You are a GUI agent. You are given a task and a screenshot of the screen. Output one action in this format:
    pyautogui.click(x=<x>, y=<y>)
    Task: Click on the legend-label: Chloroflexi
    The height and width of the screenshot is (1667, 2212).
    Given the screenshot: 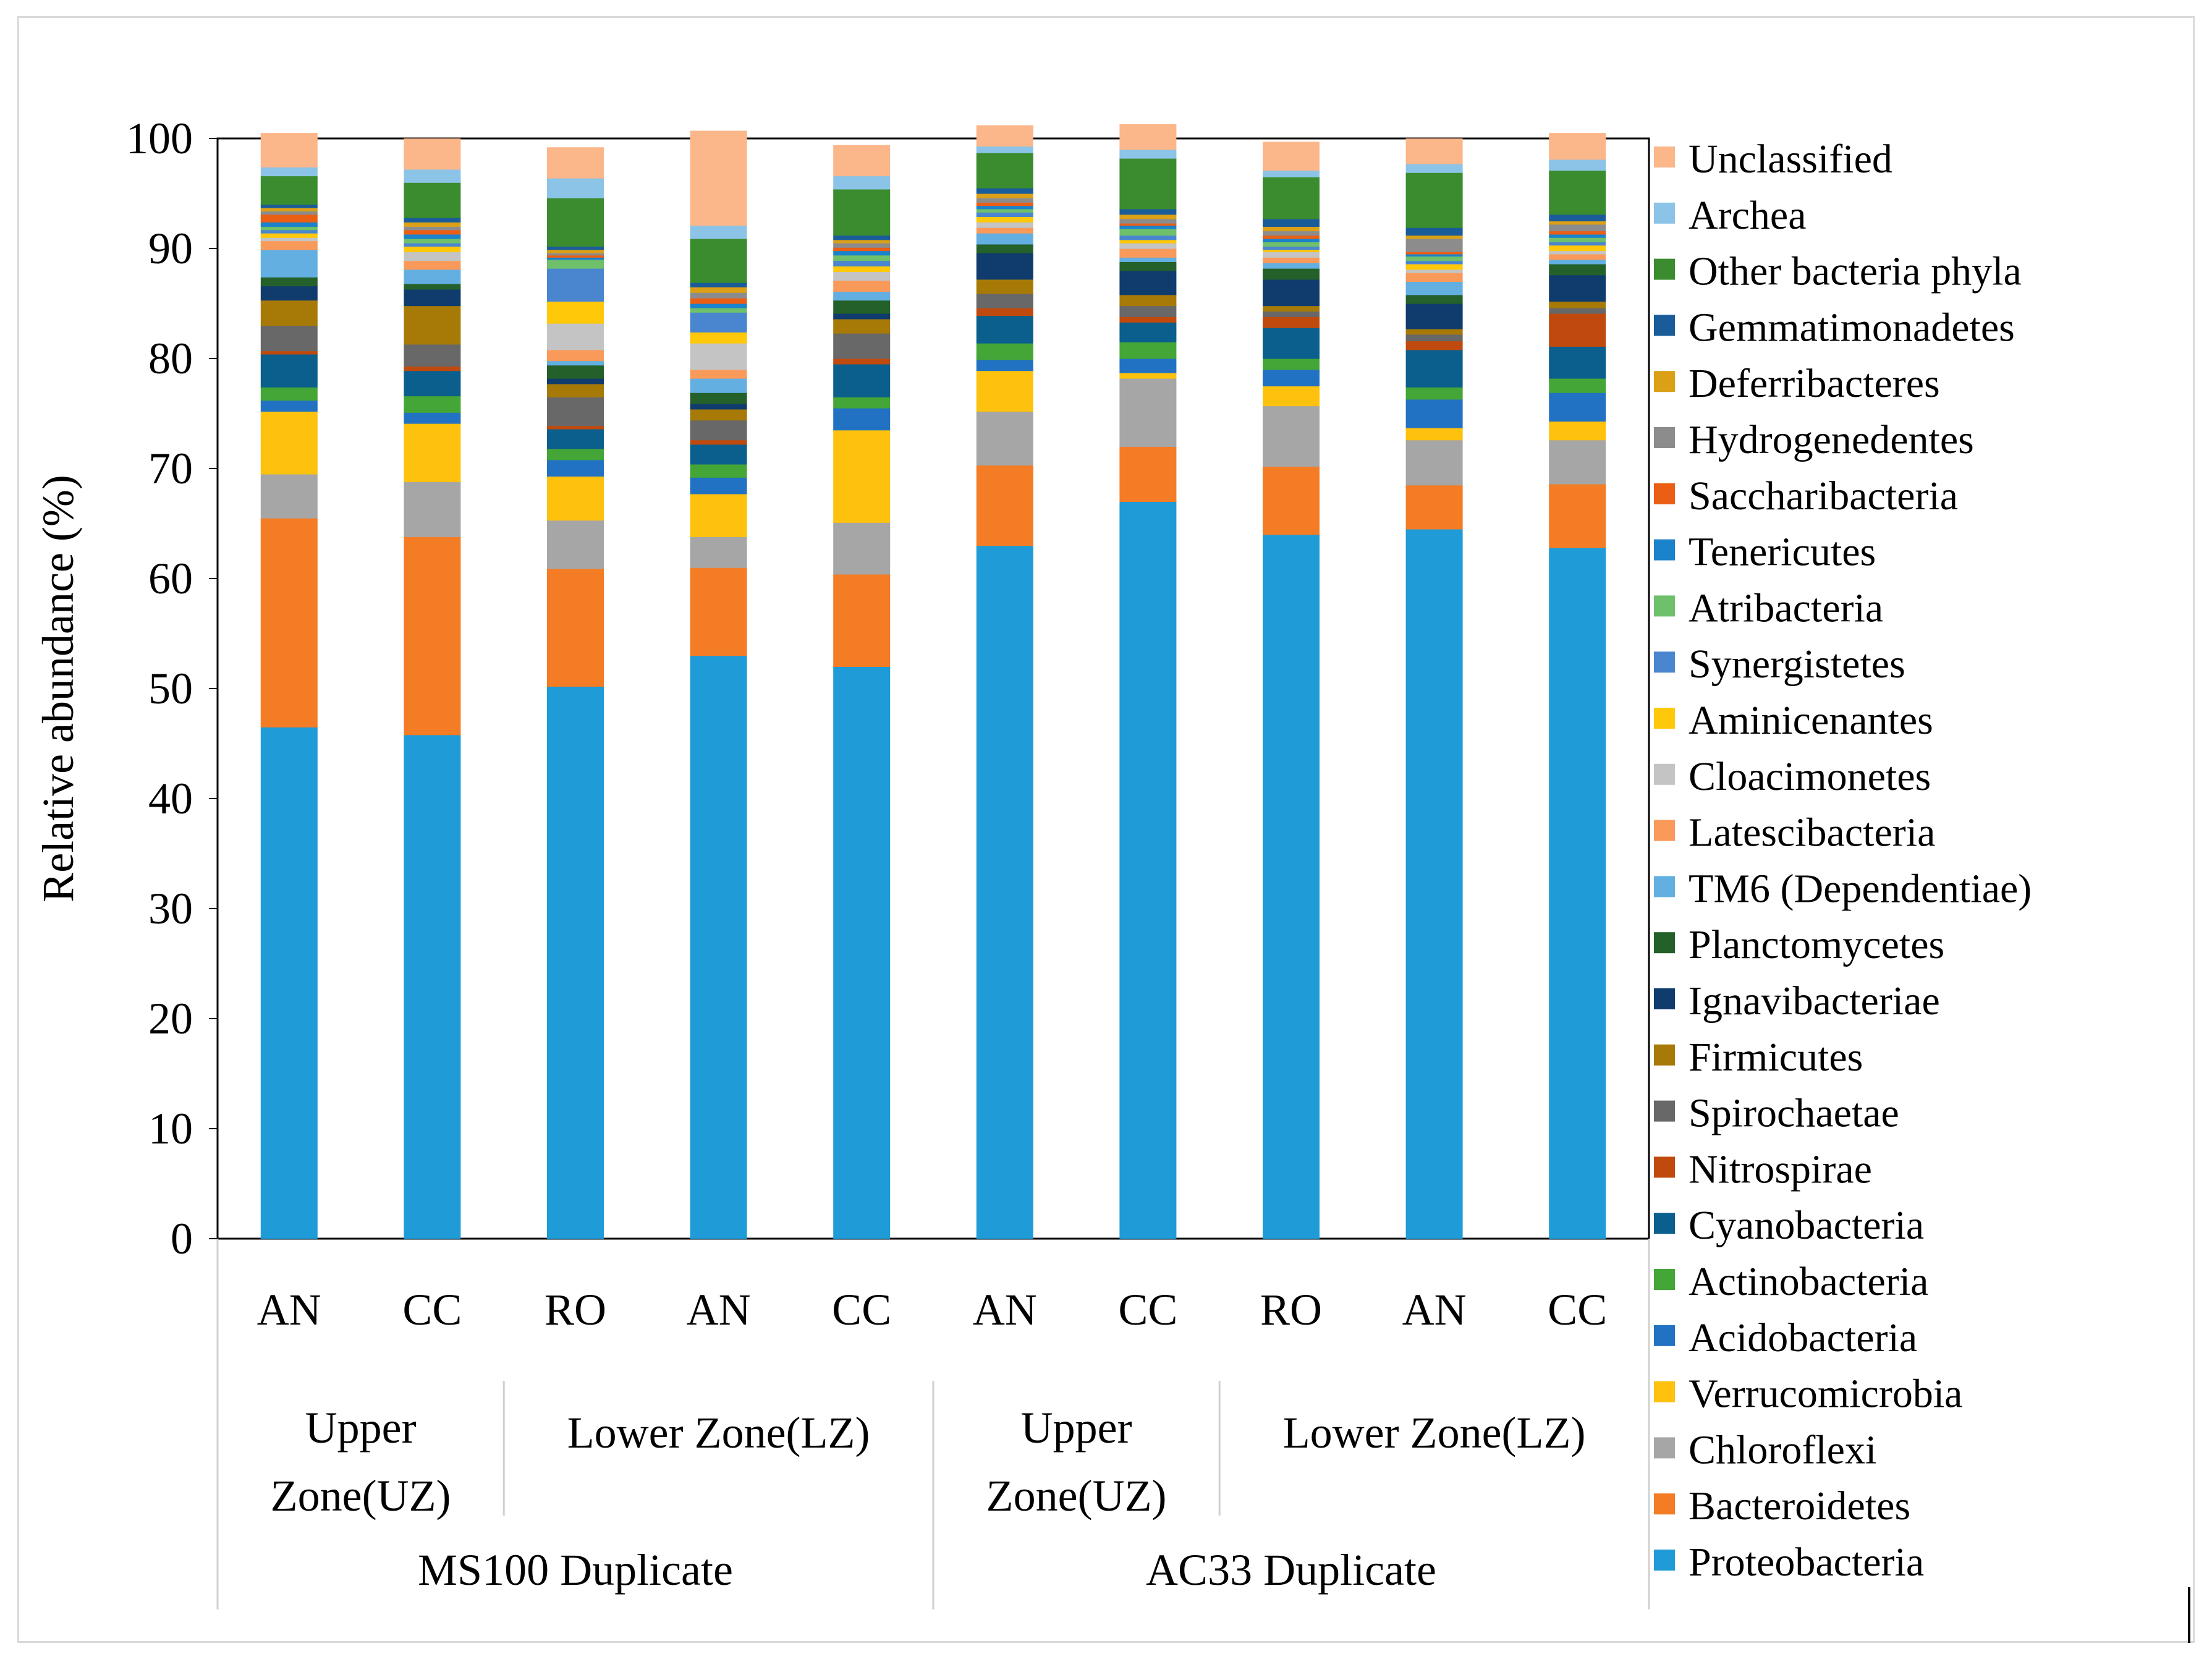 What is the action you would take?
    pyautogui.click(x=1783, y=1449)
    